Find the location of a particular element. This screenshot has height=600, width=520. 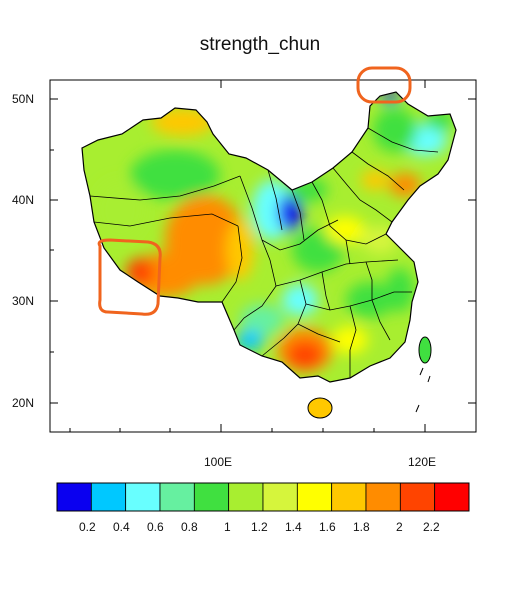

colorbar-label: 0.6 is located at coordinates (155, 527).